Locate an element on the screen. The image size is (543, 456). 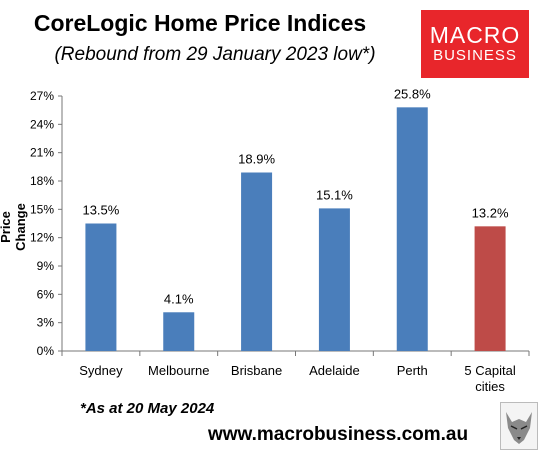
category-label: Brisbane is located at coordinates (256, 370).